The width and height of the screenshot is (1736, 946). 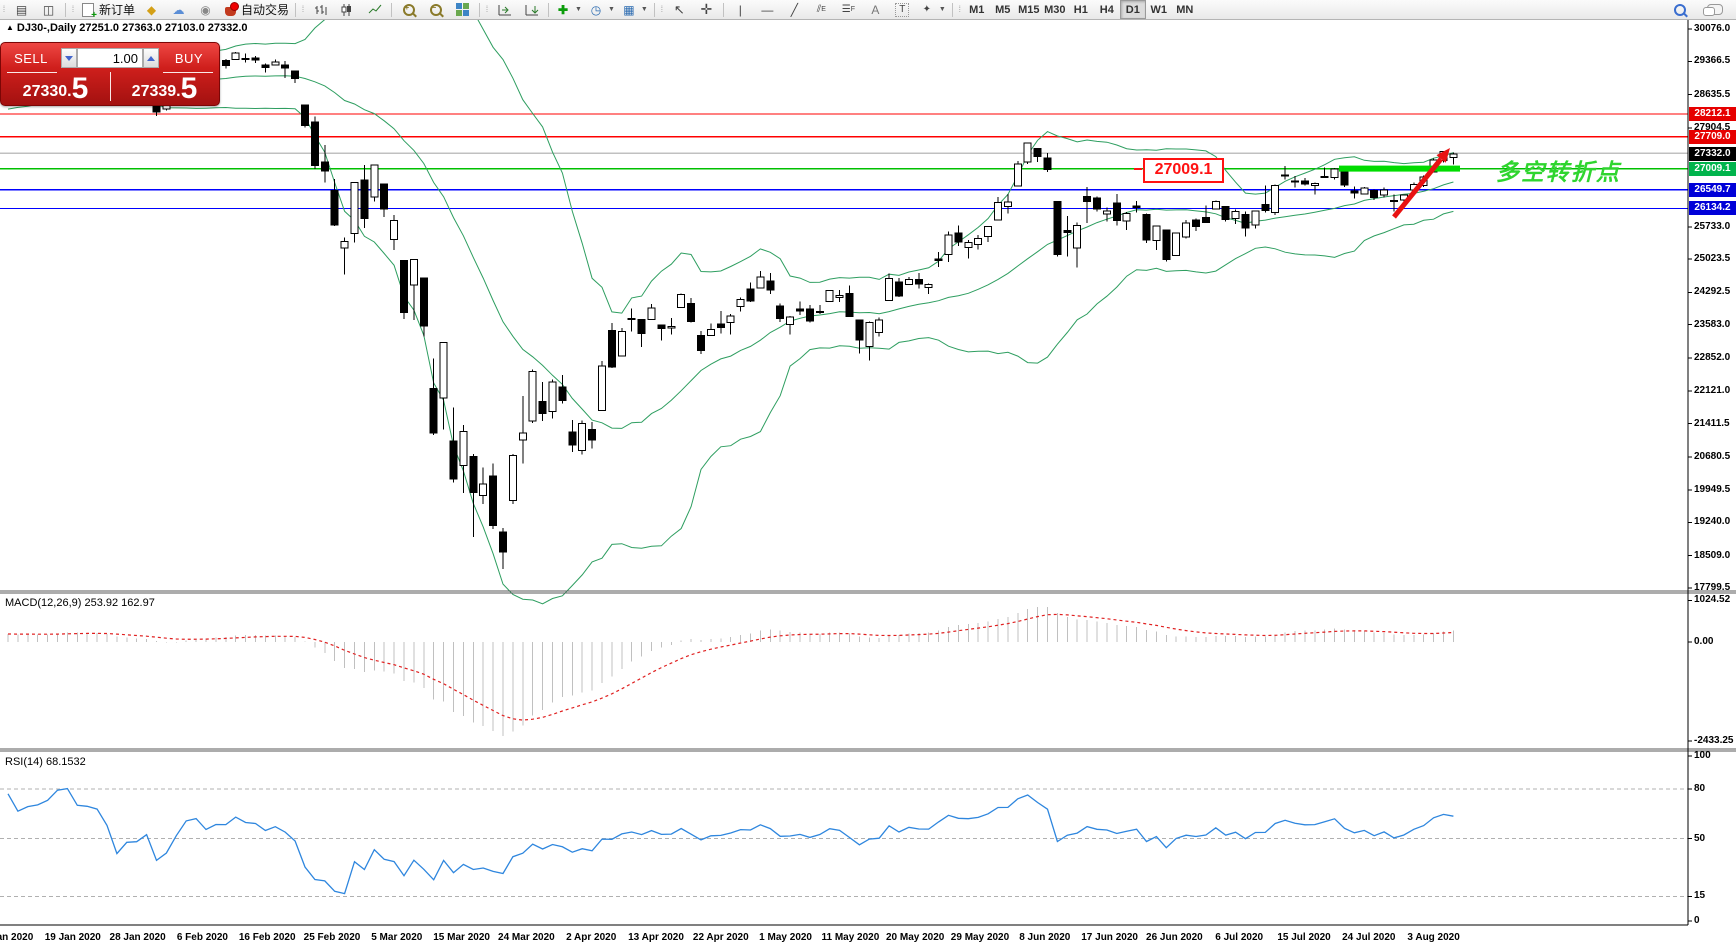 I want to click on volume-decrease-button, so click(x=69, y=58).